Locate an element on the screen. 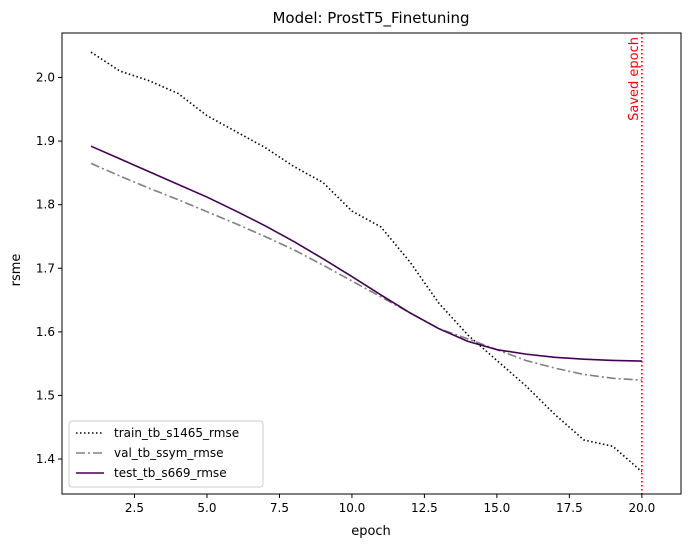 The image size is (691, 552). x-tick-label: 17.5 is located at coordinates (569, 508).